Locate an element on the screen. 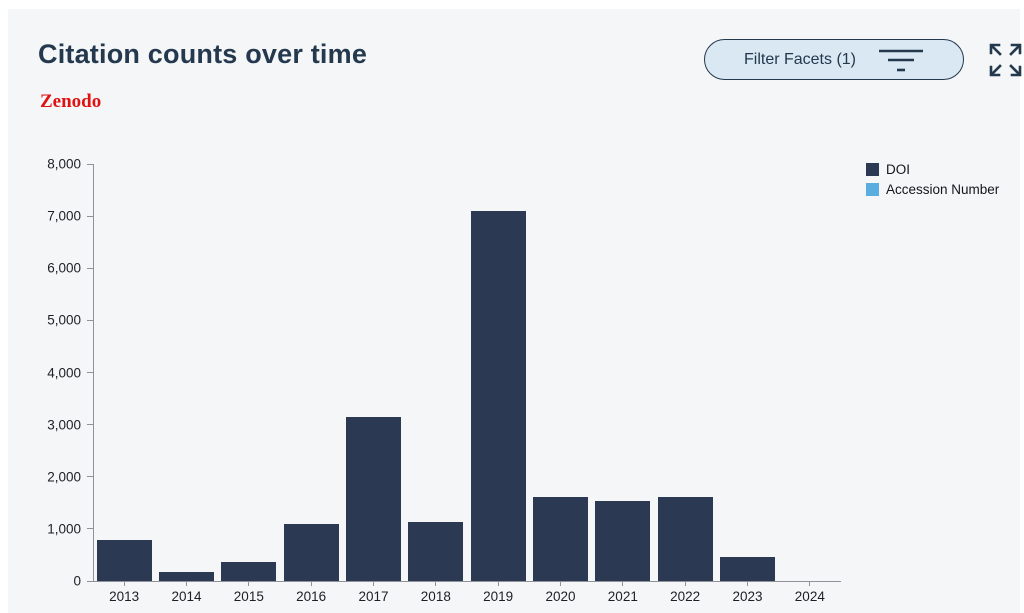 This screenshot has height=613, width=1024. chart-legend: DOI Accession Number is located at coordinates (932, 179).